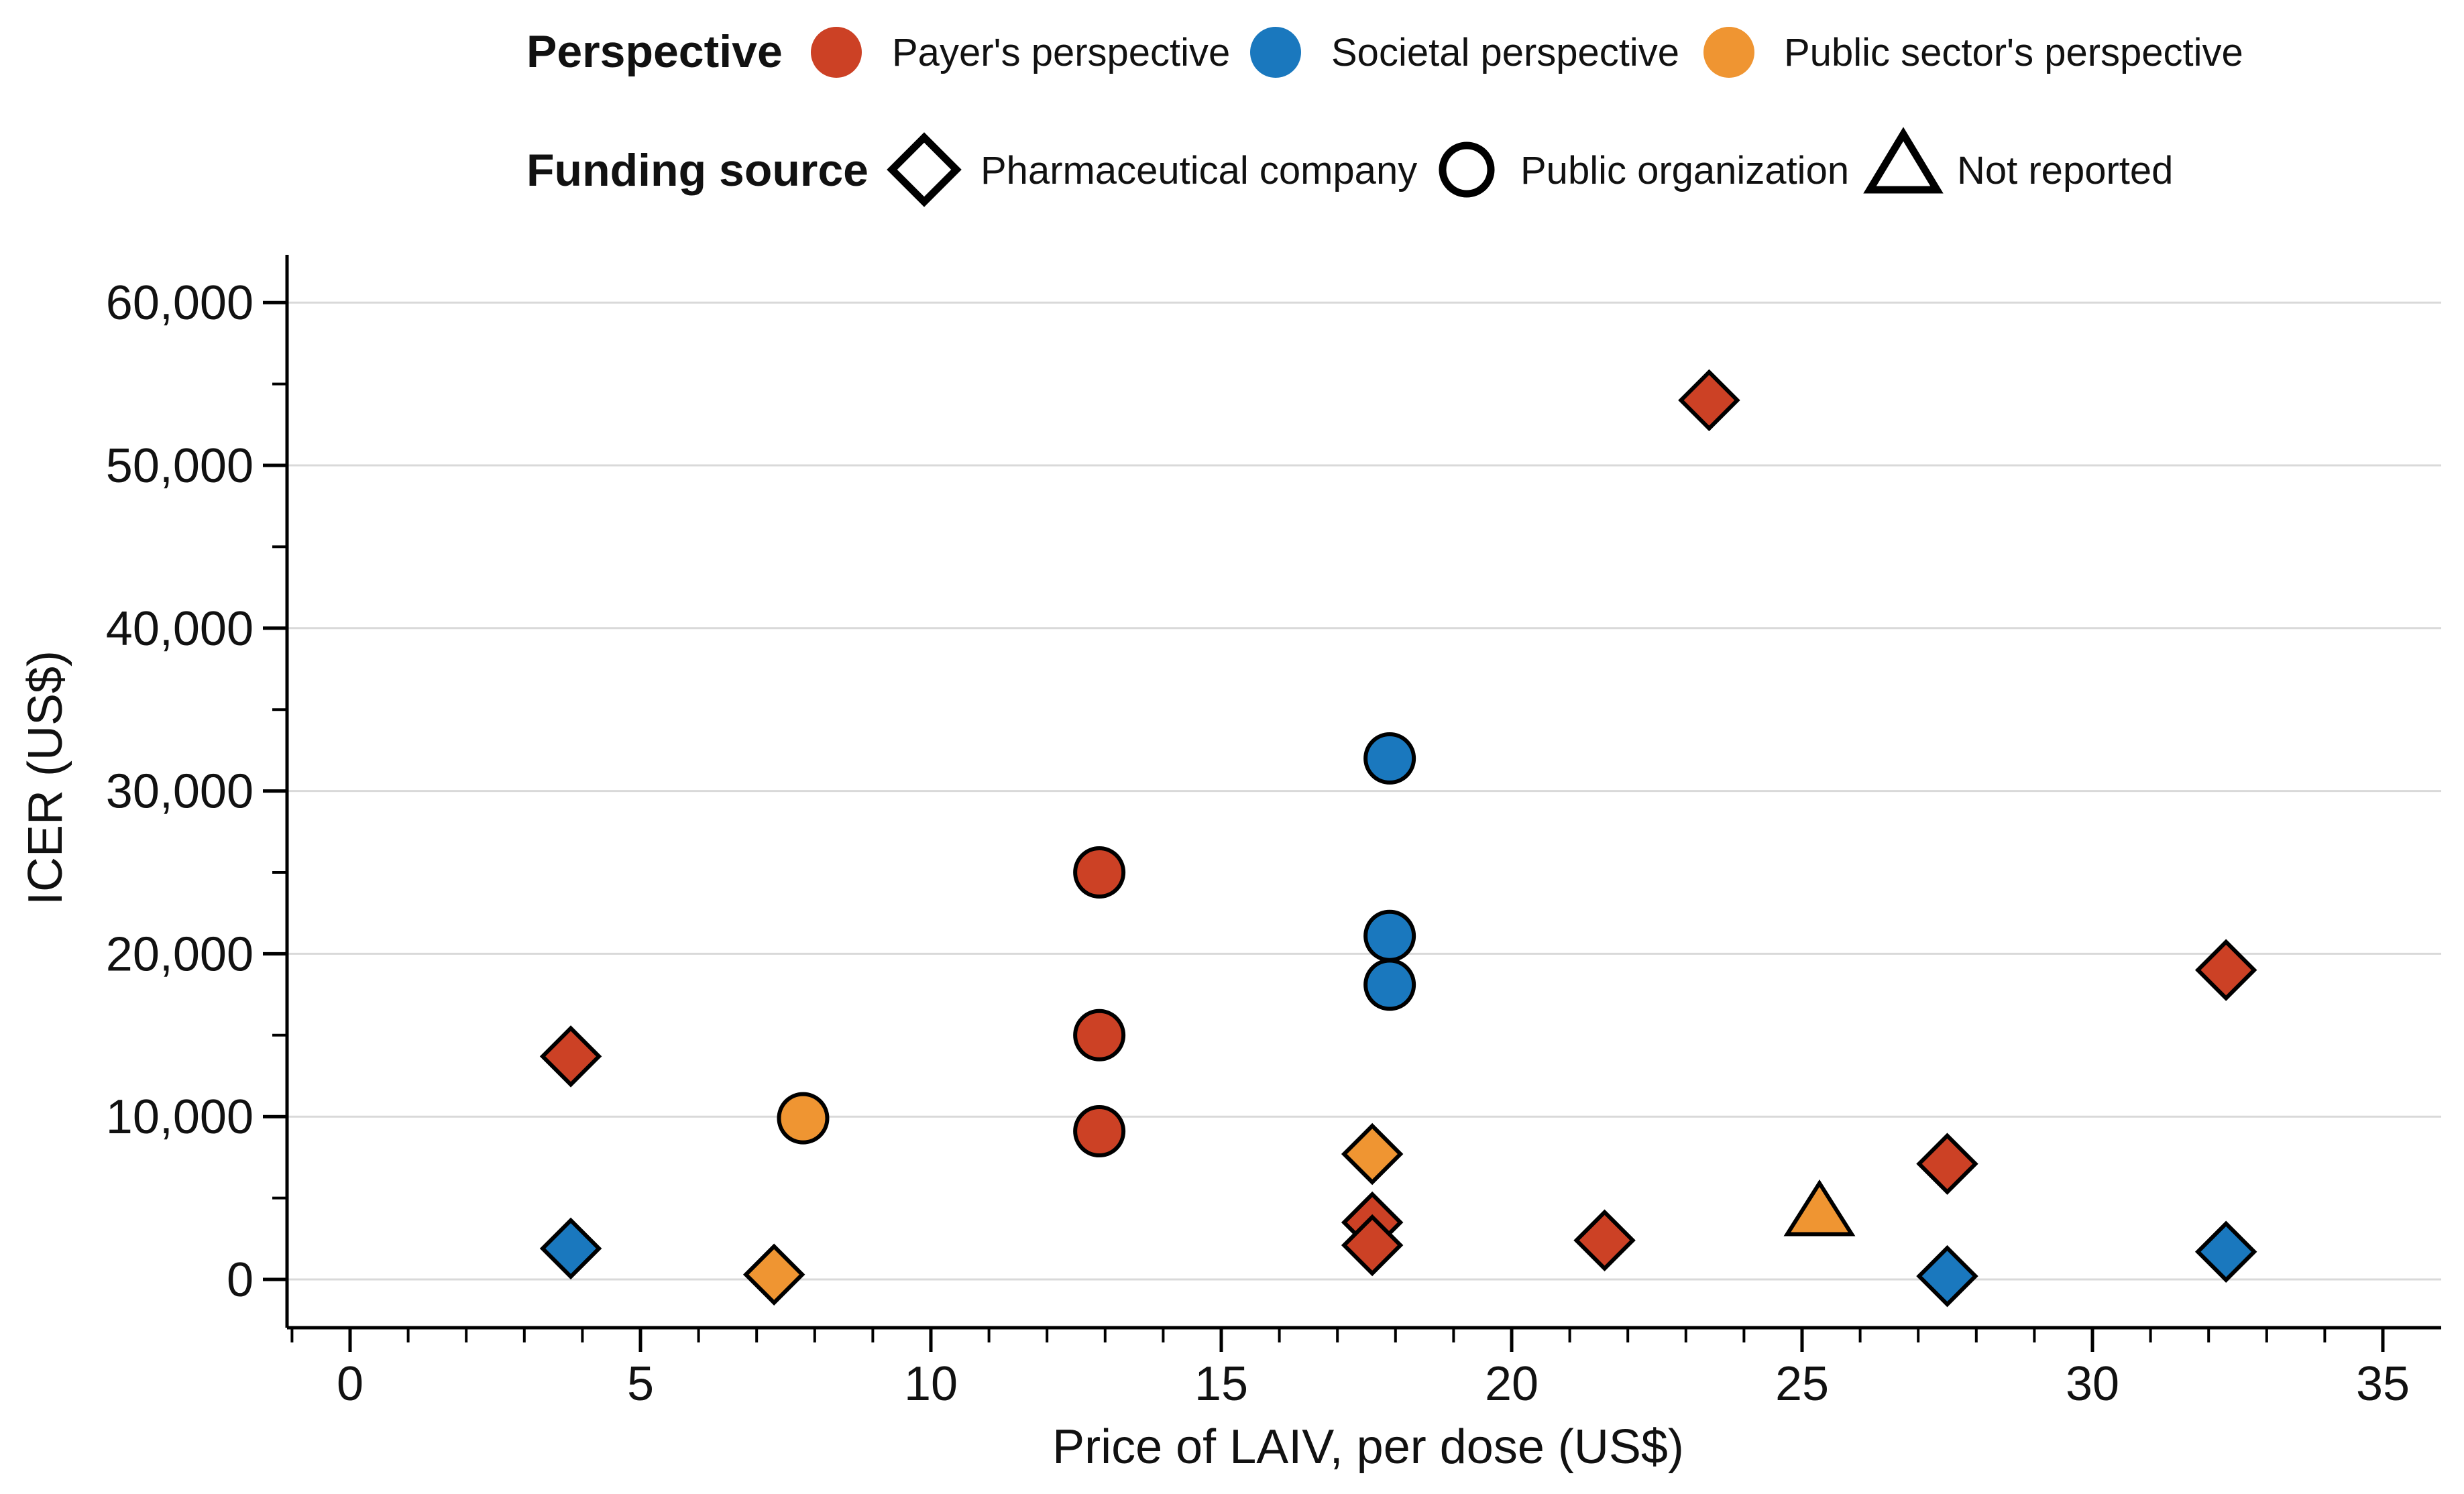 The image size is (2464, 1494). Describe the element at coordinates (924, 169) in the screenshot. I see `legend-pharma-diamond-icon` at that location.